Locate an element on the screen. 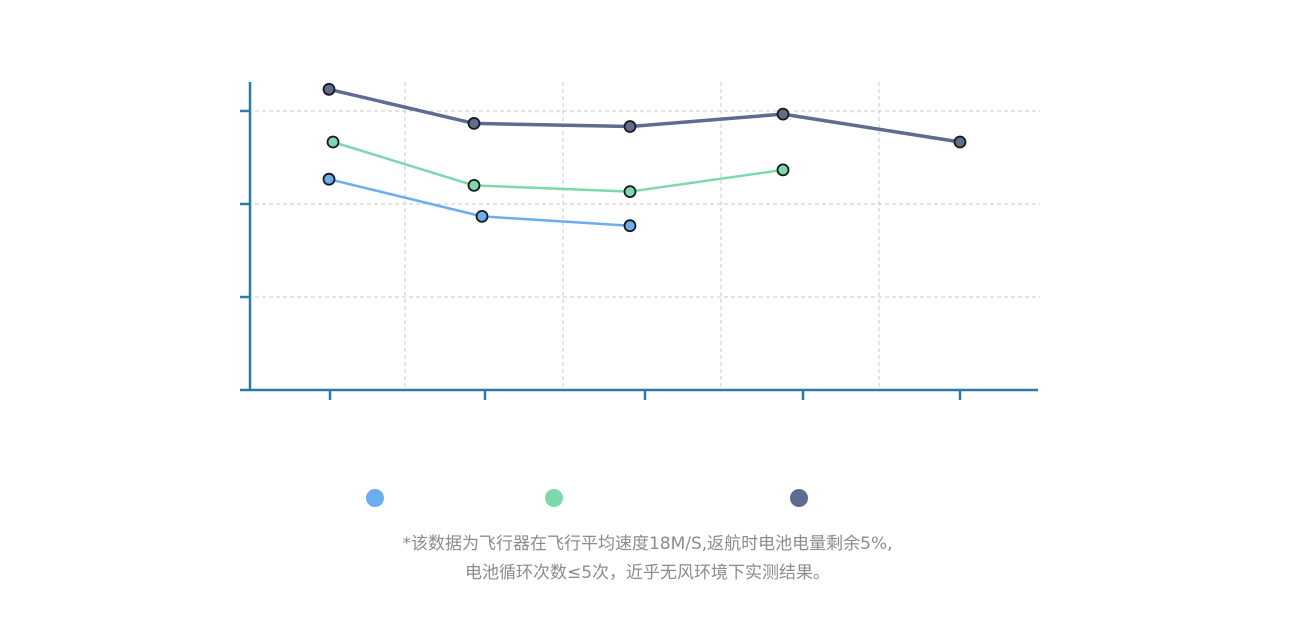  footnote-line-1: *该数据为飞行器在飞行平均速度18M/S,返航时电池电量剩余5%, is located at coordinates (647, 544).